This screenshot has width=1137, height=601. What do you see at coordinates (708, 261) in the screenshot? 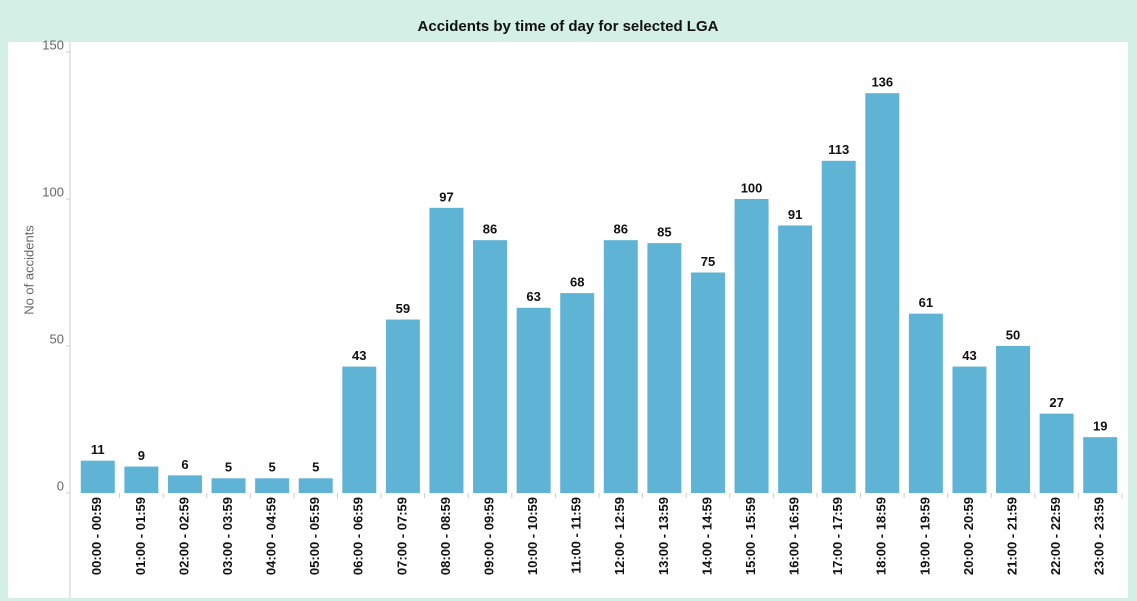
I see `value-label: 75` at bounding box center [708, 261].